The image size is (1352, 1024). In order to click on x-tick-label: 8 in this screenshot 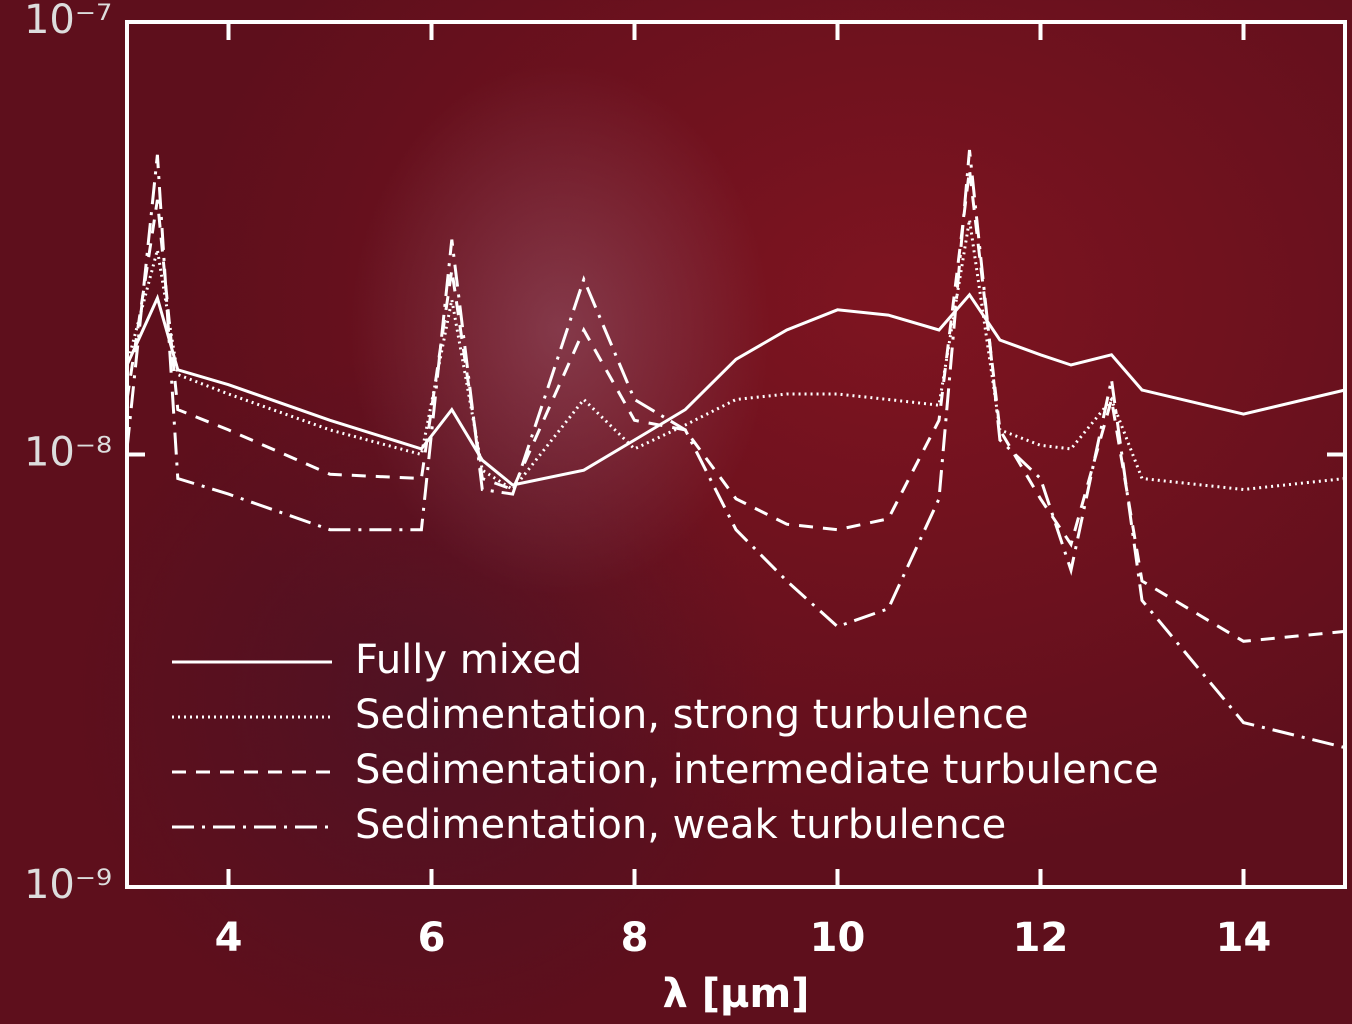, I will do `click(635, 938)`.